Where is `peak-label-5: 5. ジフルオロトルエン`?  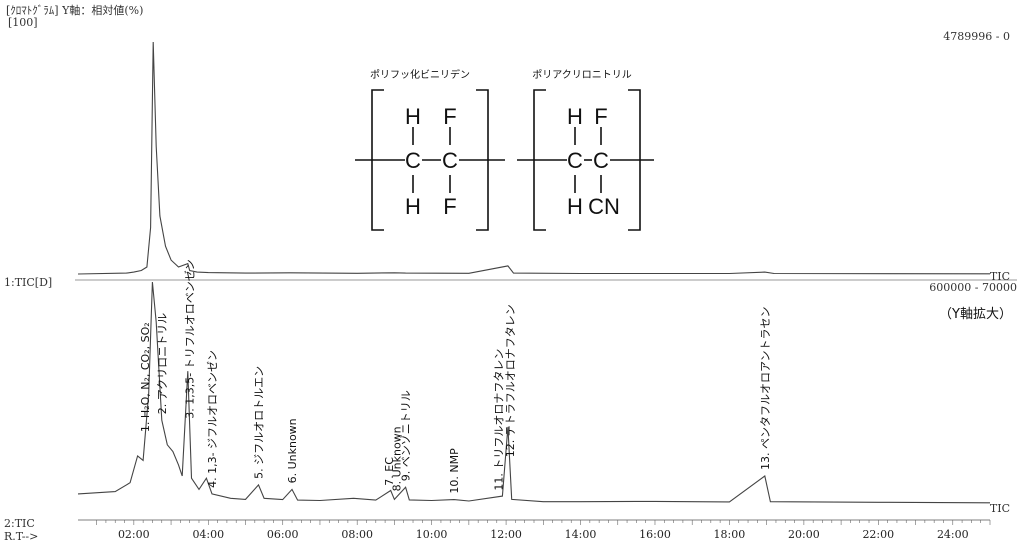
peak-label-5: 5. ジフルオロトルエン is located at coordinates (259, 422).